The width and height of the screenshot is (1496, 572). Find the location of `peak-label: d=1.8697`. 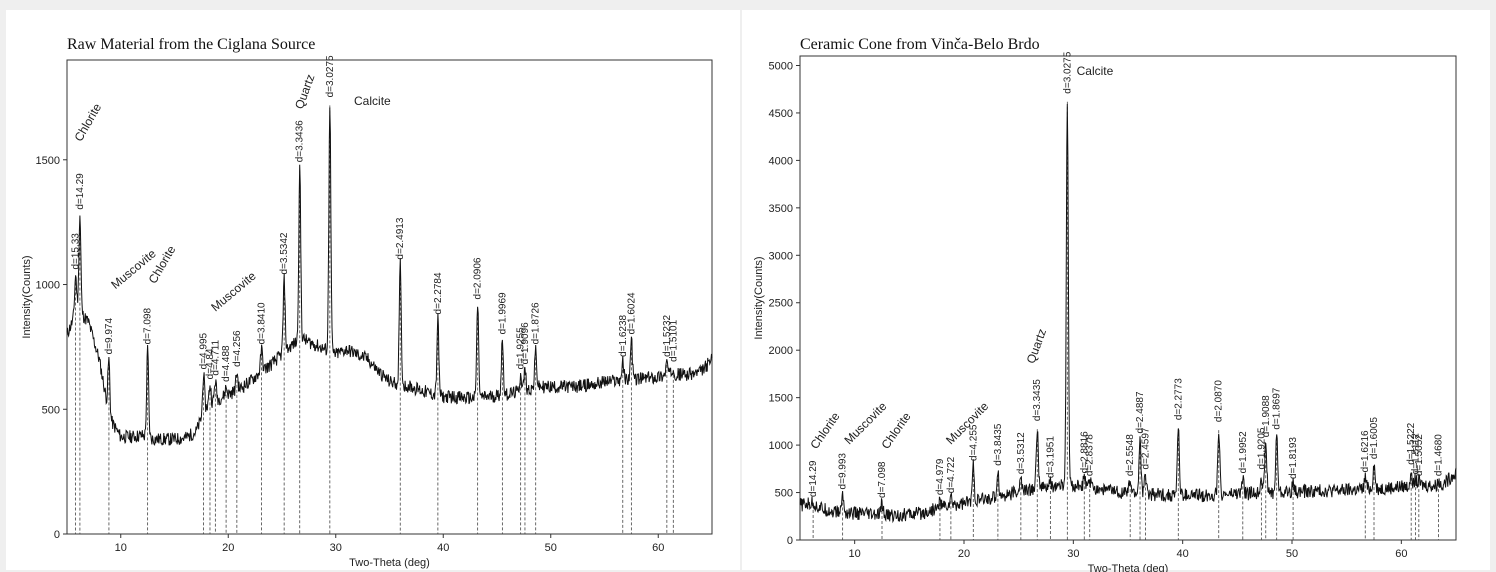

peak-label: d=1.8697 is located at coordinates (1277, 408).